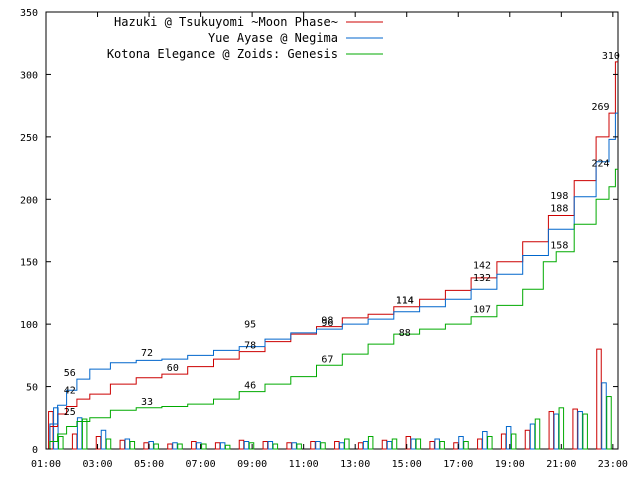 The width and height of the screenshot is (640, 480). What do you see at coordinates (250, 346) in the screenshot?
I see `data-label: 78` at bounding box center [250, 346].